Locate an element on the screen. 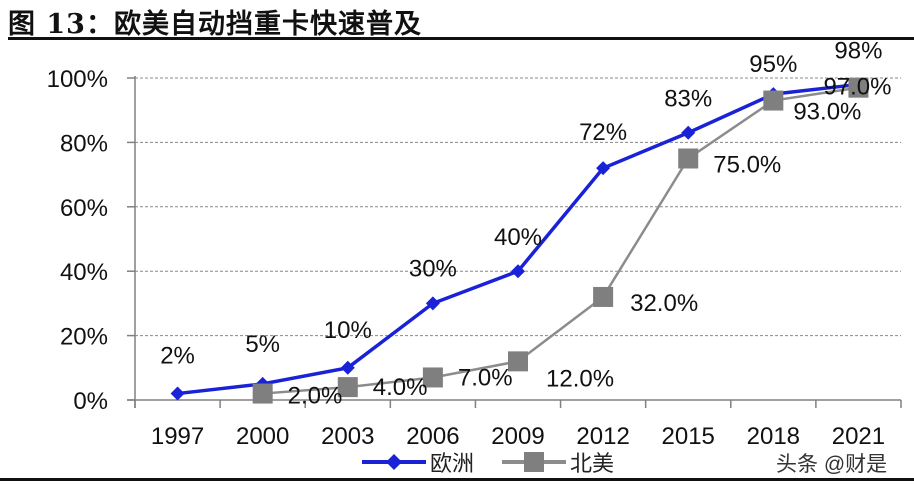 The width and height of the screenshot is (914, 486). y-tick-label: 20% is located at coordinates (84, 337).